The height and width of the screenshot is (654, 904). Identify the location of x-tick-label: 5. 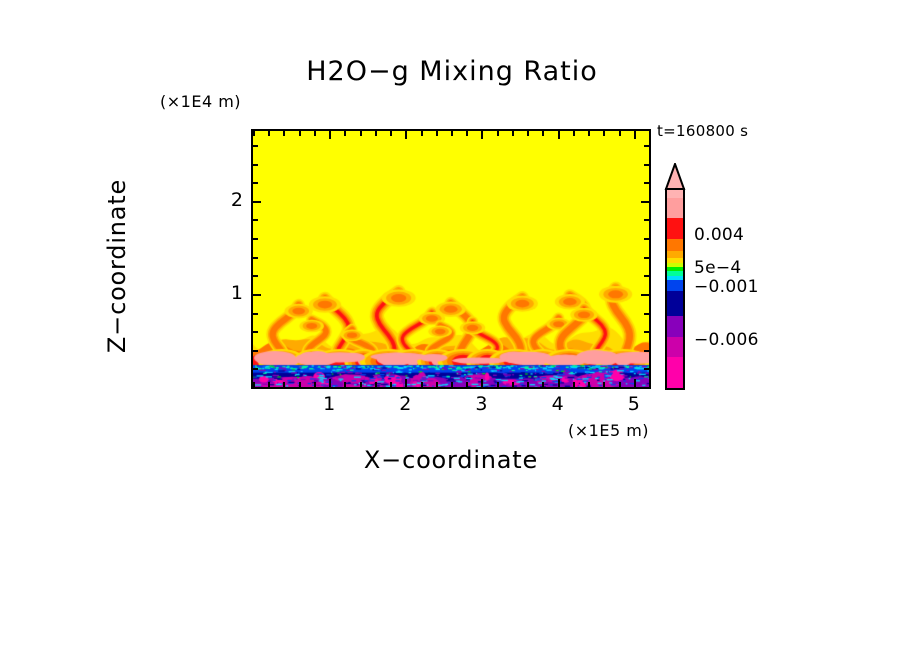
(633, 404).